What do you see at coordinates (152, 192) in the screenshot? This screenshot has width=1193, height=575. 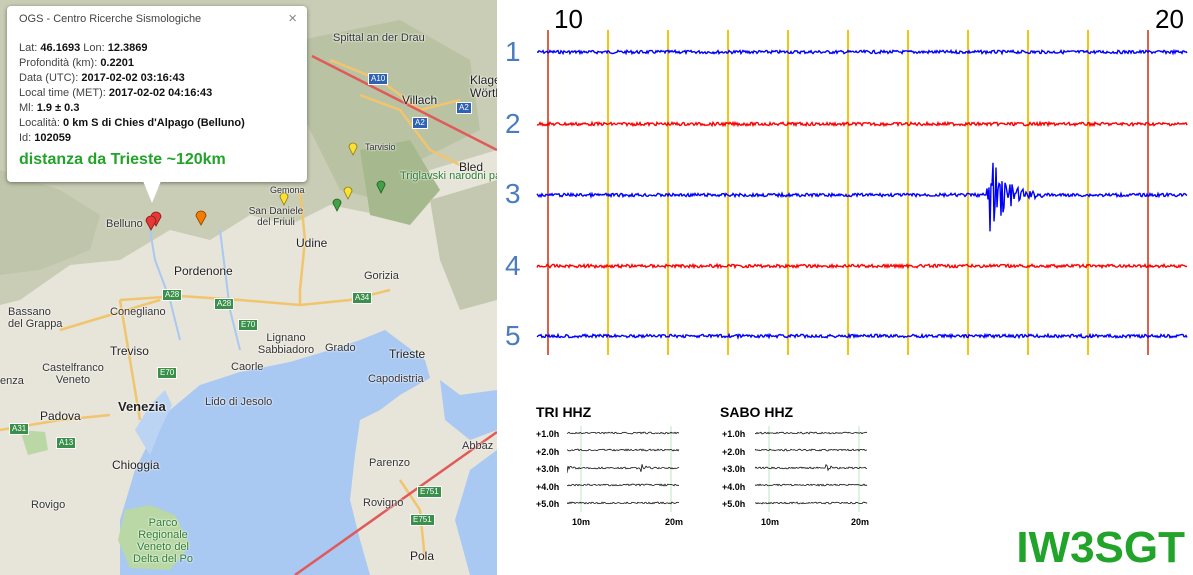 I see `popup-pointer` at bounding box center [152, 192].